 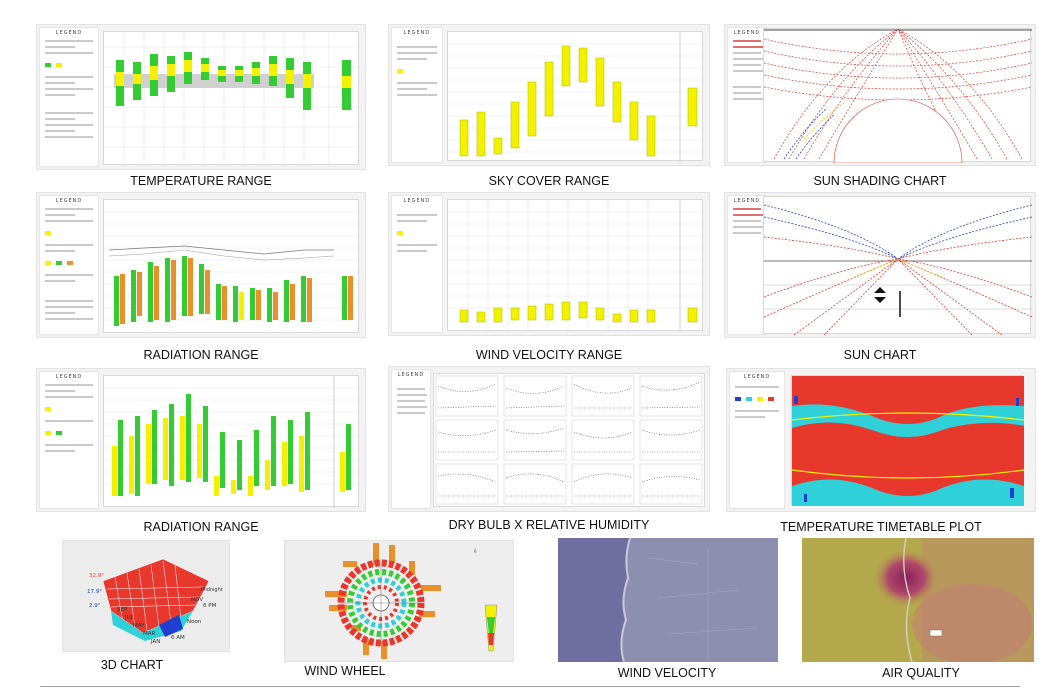 I want to click on temperature-range-chart, so click(x=231, y=98).